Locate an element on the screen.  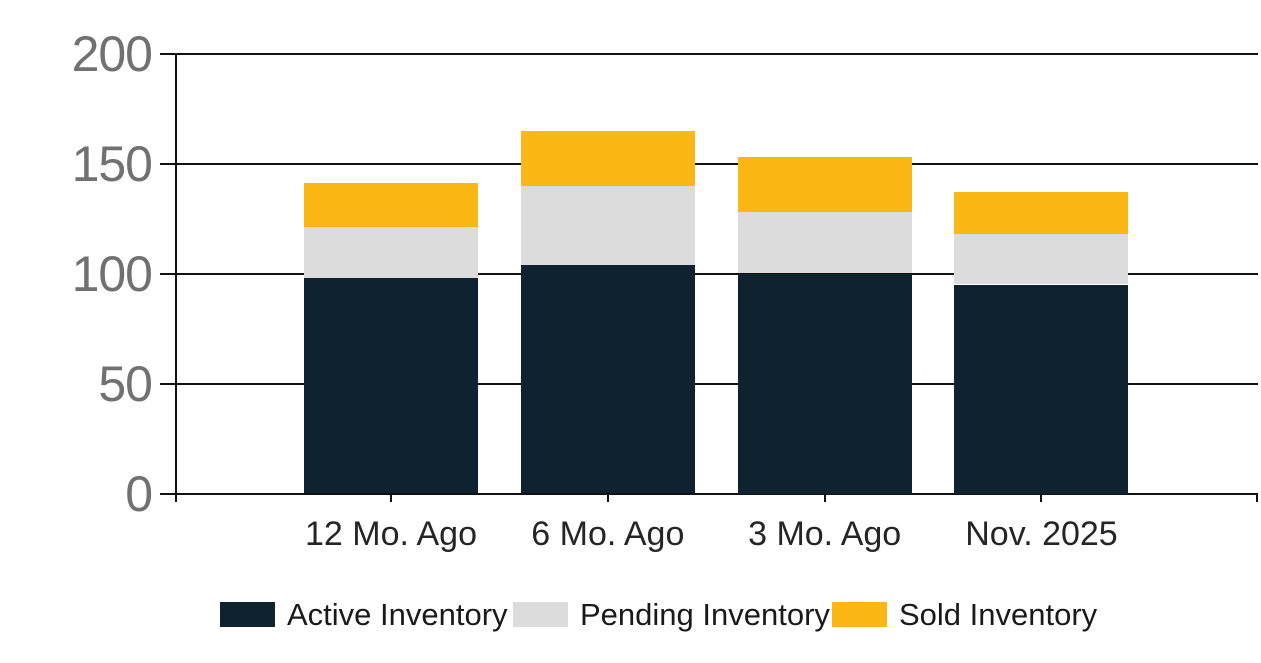
y-axis-tick-label: 200 is located at coordinates (112, 53).